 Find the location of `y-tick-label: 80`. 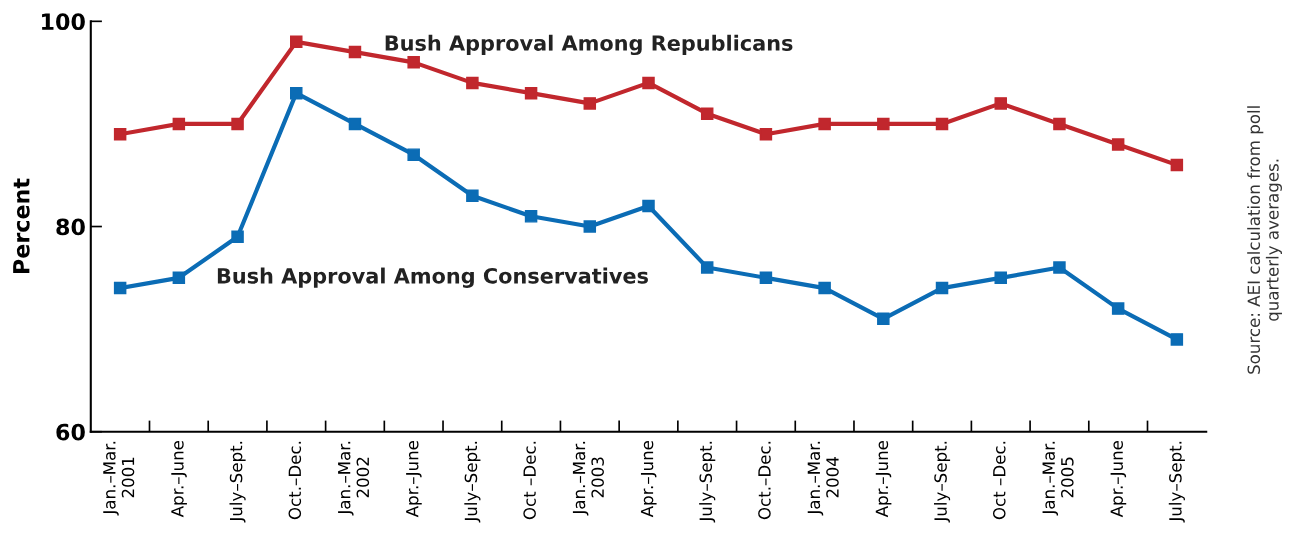

y-tick-label: 80 is located at coordinates (70, 227).